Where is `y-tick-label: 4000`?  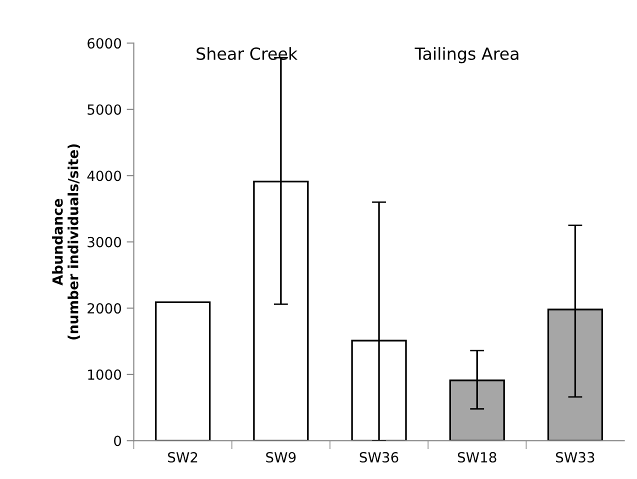 y-tick-label: 4000 is located at coordinates (104, 176).